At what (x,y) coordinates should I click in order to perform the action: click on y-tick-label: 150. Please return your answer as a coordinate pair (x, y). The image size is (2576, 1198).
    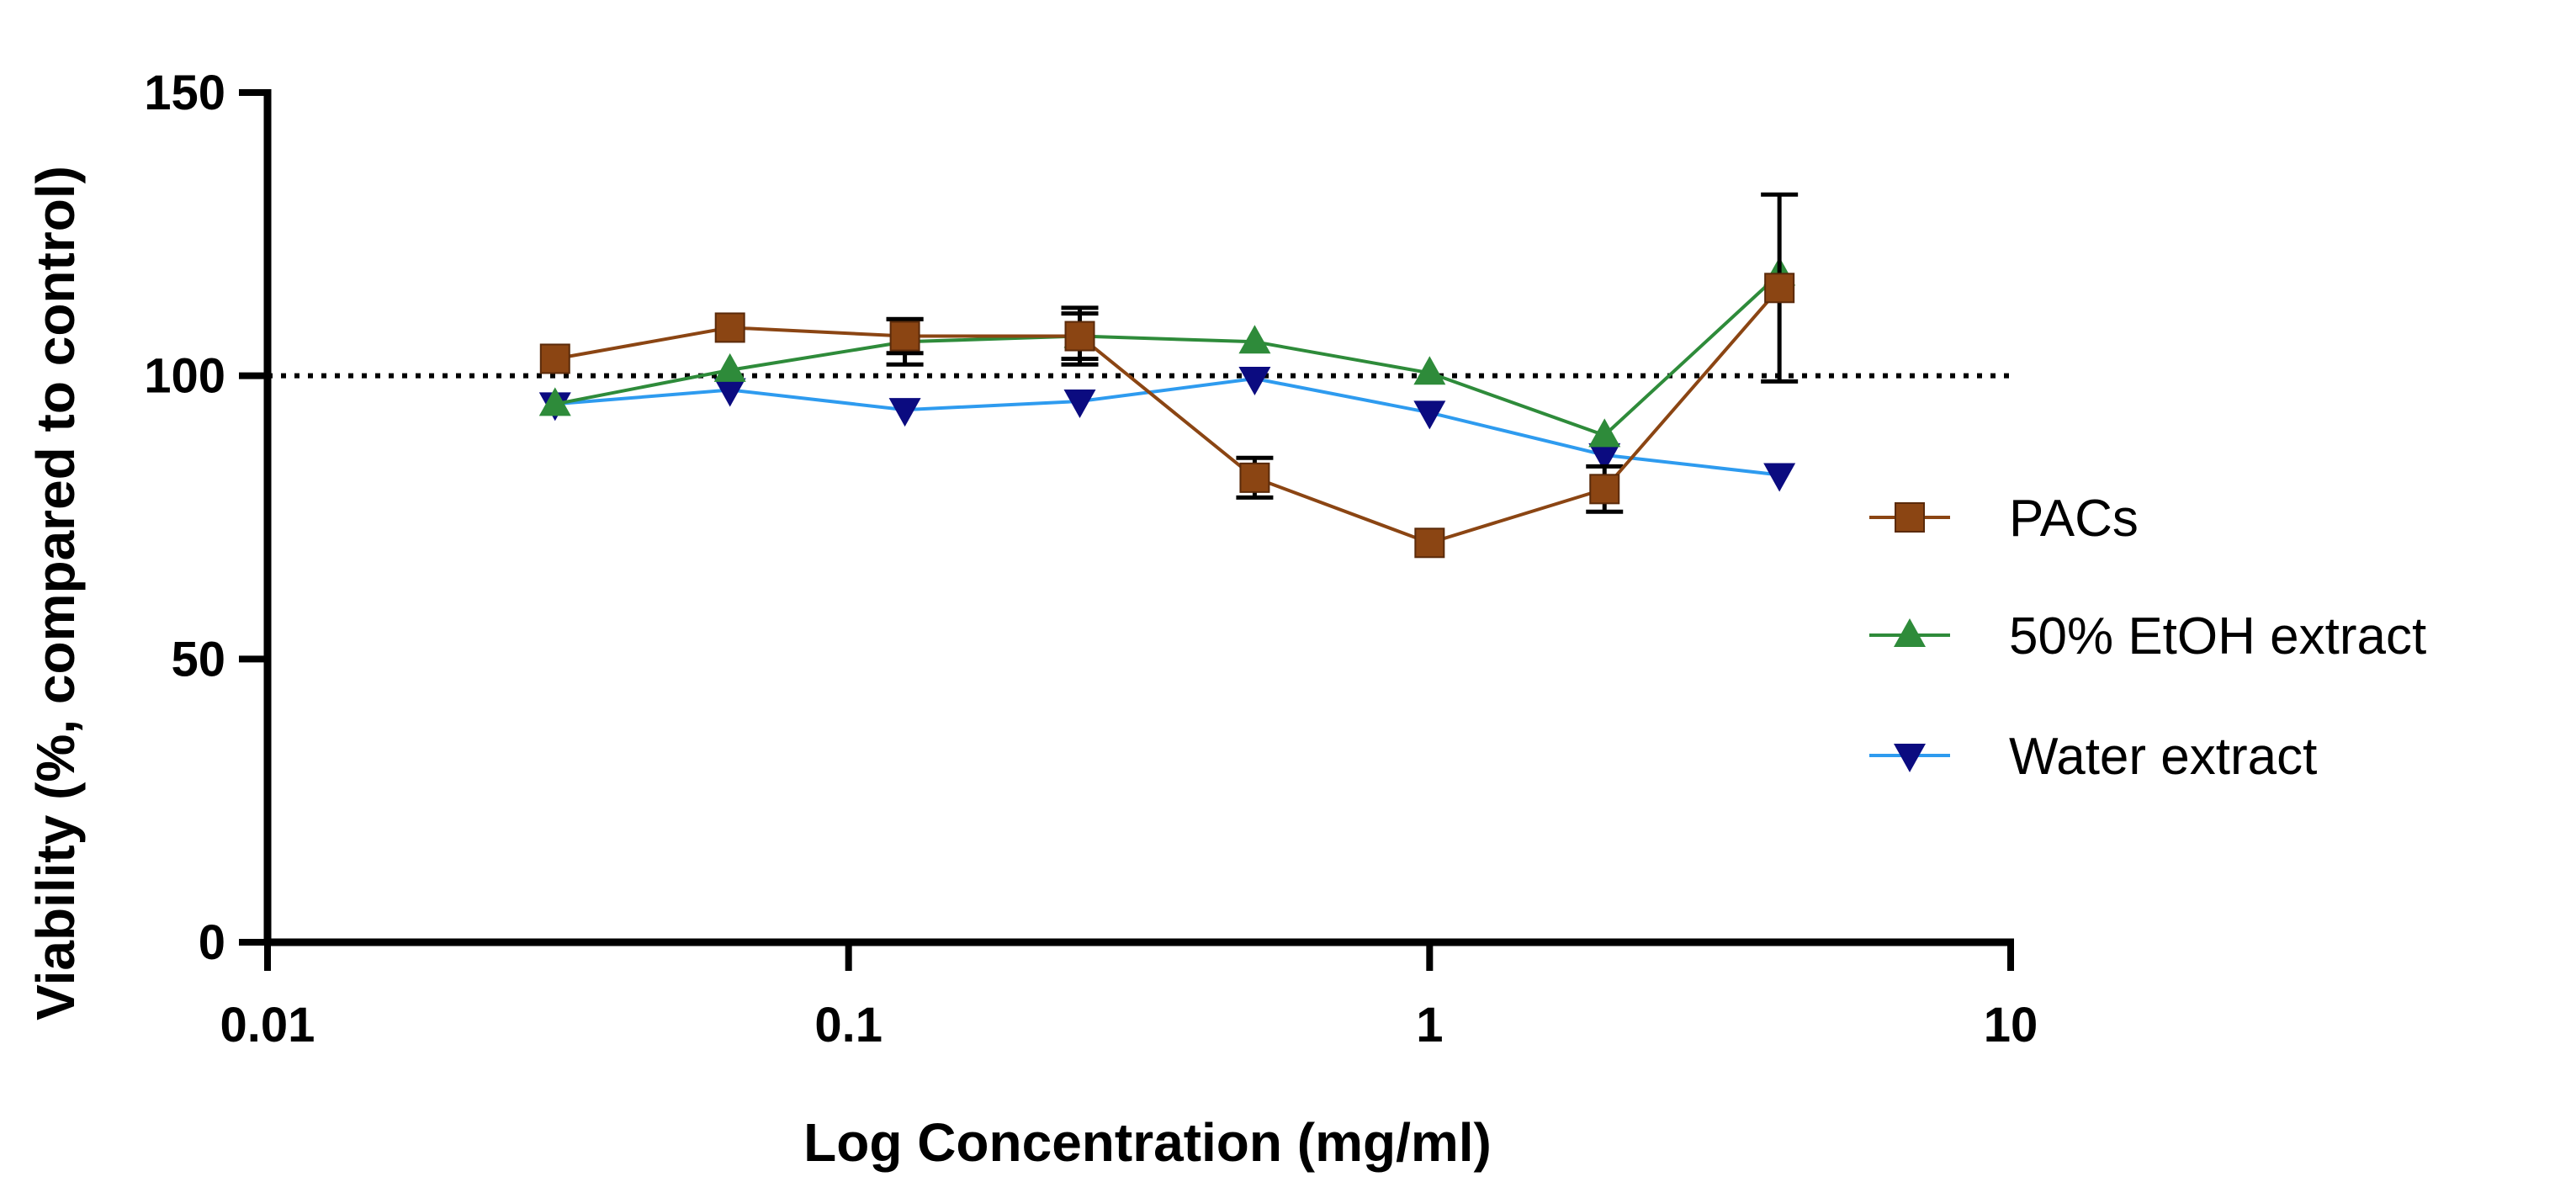
    Looking at the image, I should click on (184, 93).